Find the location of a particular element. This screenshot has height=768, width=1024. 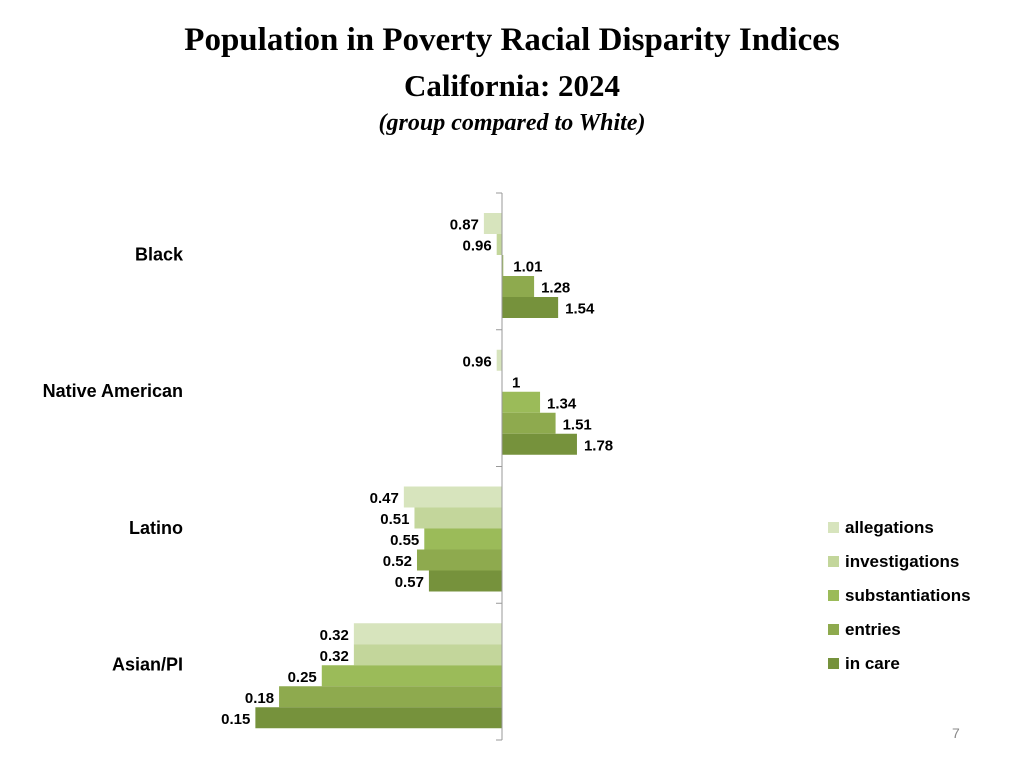

legend-label: substantiations is located at coordinates (908, 595).